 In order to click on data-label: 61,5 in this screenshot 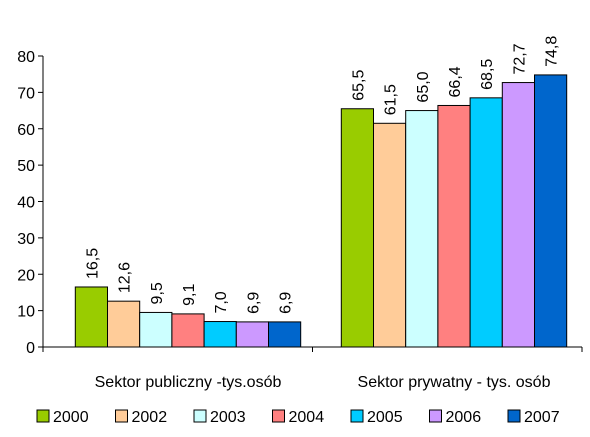, I will do `click(391, 99)`.